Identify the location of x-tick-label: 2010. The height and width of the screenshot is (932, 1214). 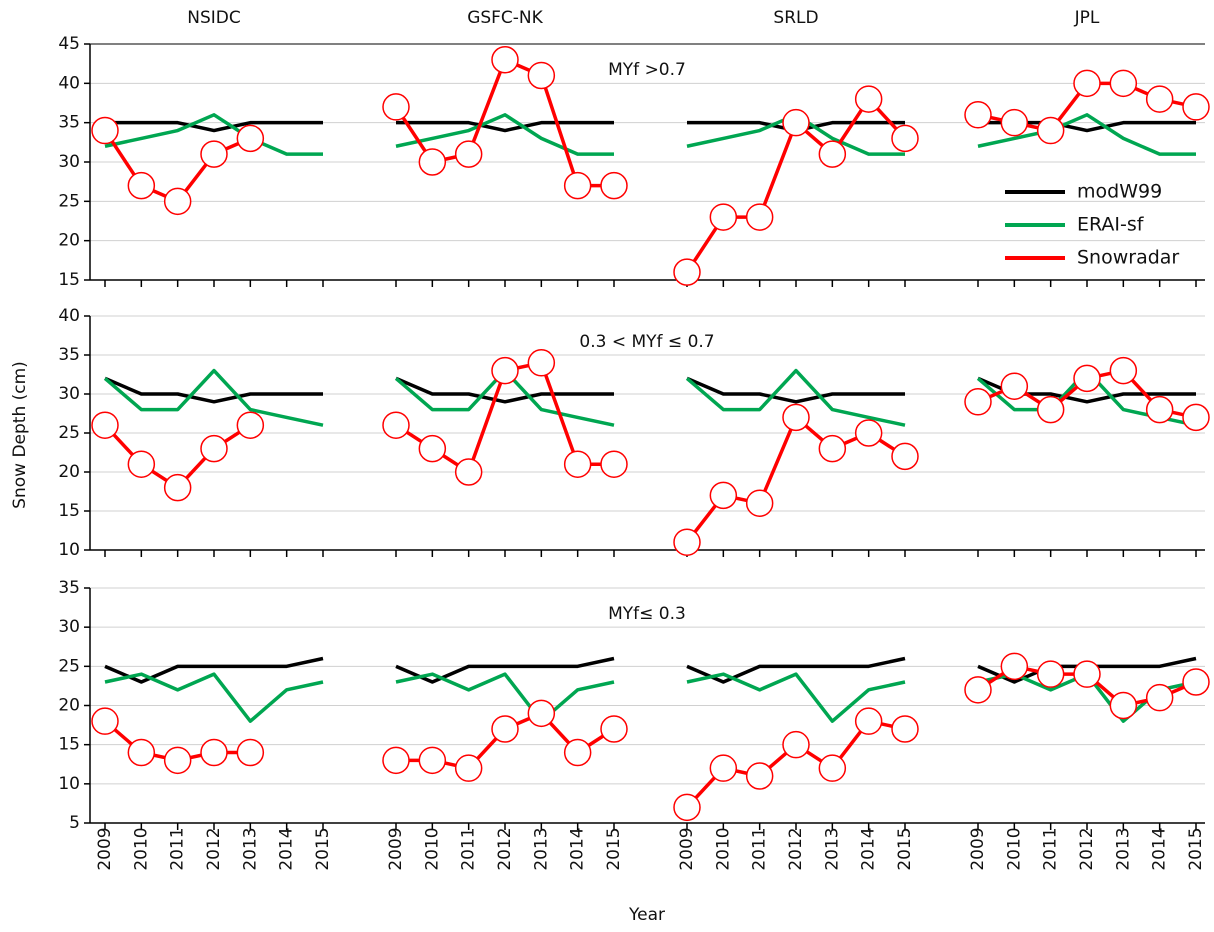
(1014, 848).